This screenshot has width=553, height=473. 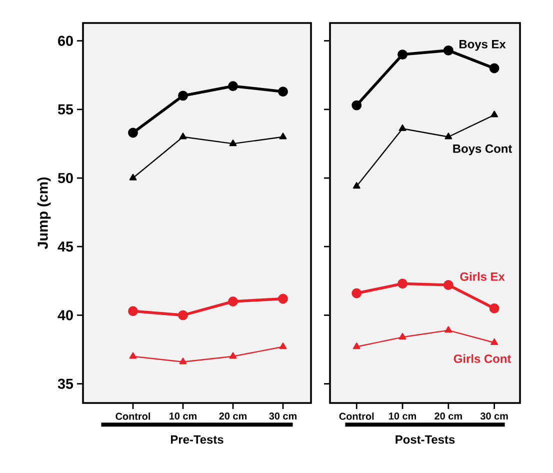 What do you see at coordinates (65, 178) in the screenshot?
I see `y-tick-label: 50` at bounding box center [65, 178].